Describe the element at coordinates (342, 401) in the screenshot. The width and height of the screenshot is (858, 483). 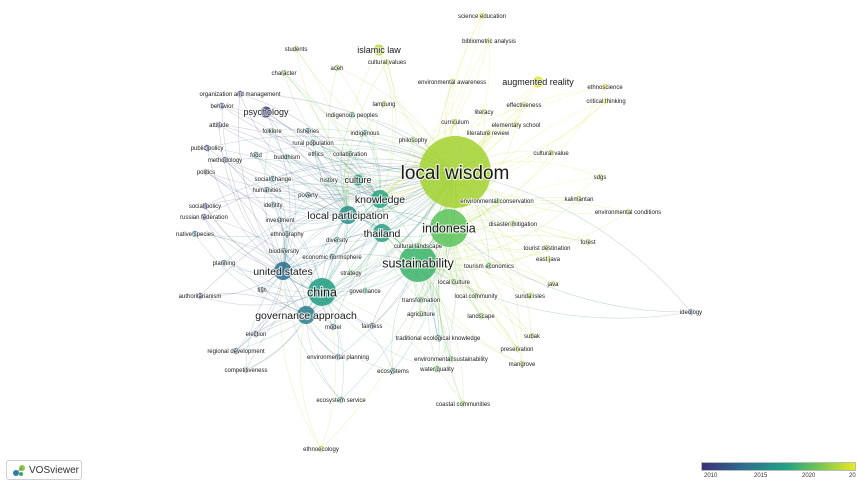
I see `label-ecosystem-service: ecosystem service` at that location.